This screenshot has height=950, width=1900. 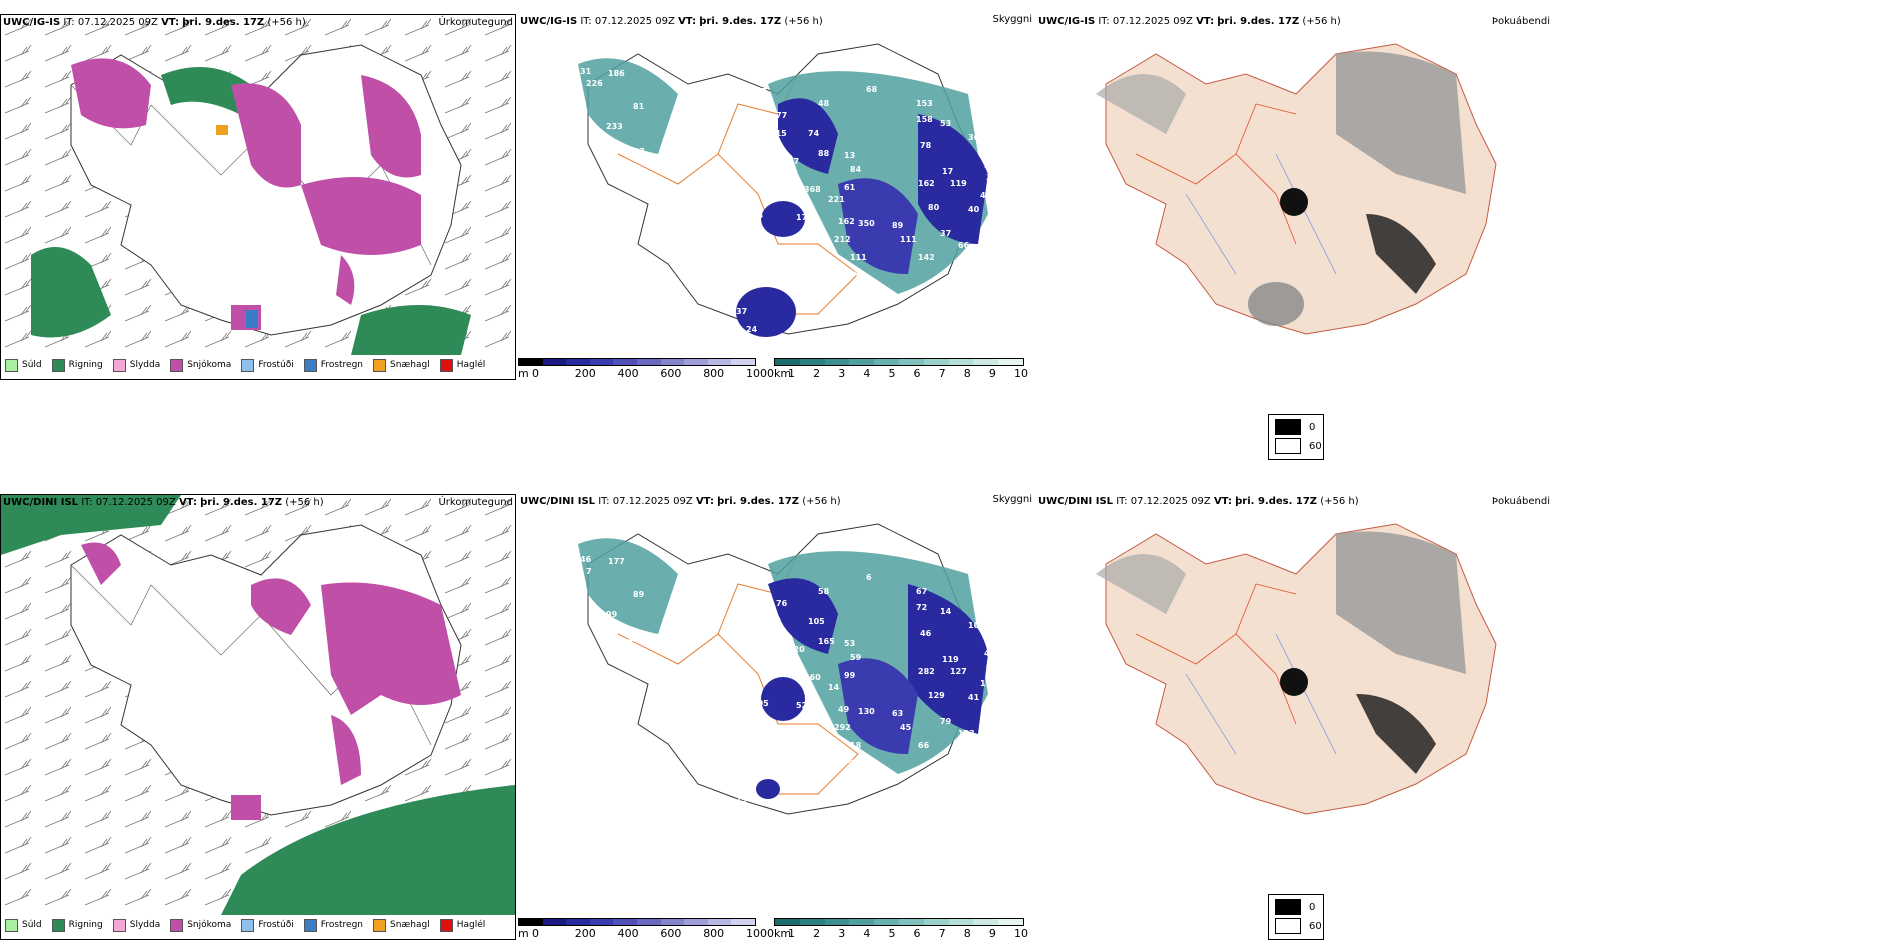 I want to click on rain-area, so click(x=368, y=850).